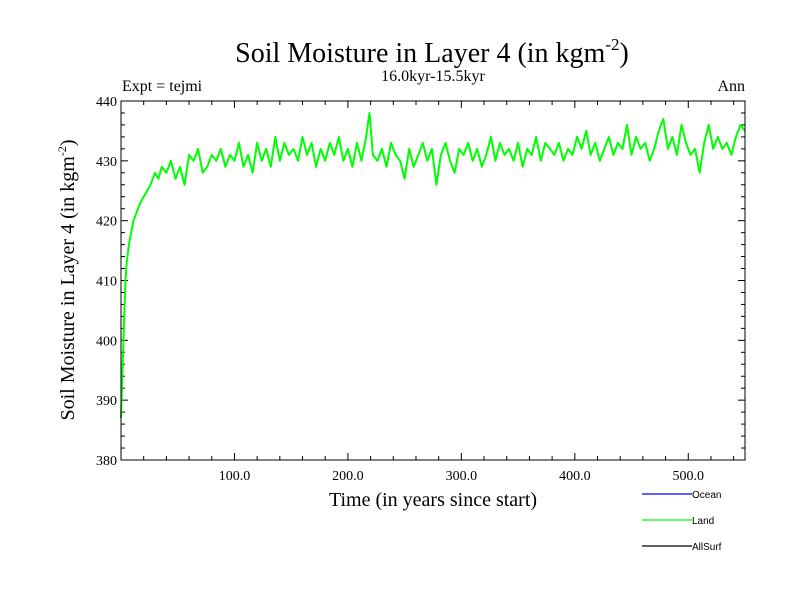 This screenshot has height=600, width=800. Describe the element at coordinates (162, 86) in the screenshot. I see `expt-label: Expt = tejmi` at that location.